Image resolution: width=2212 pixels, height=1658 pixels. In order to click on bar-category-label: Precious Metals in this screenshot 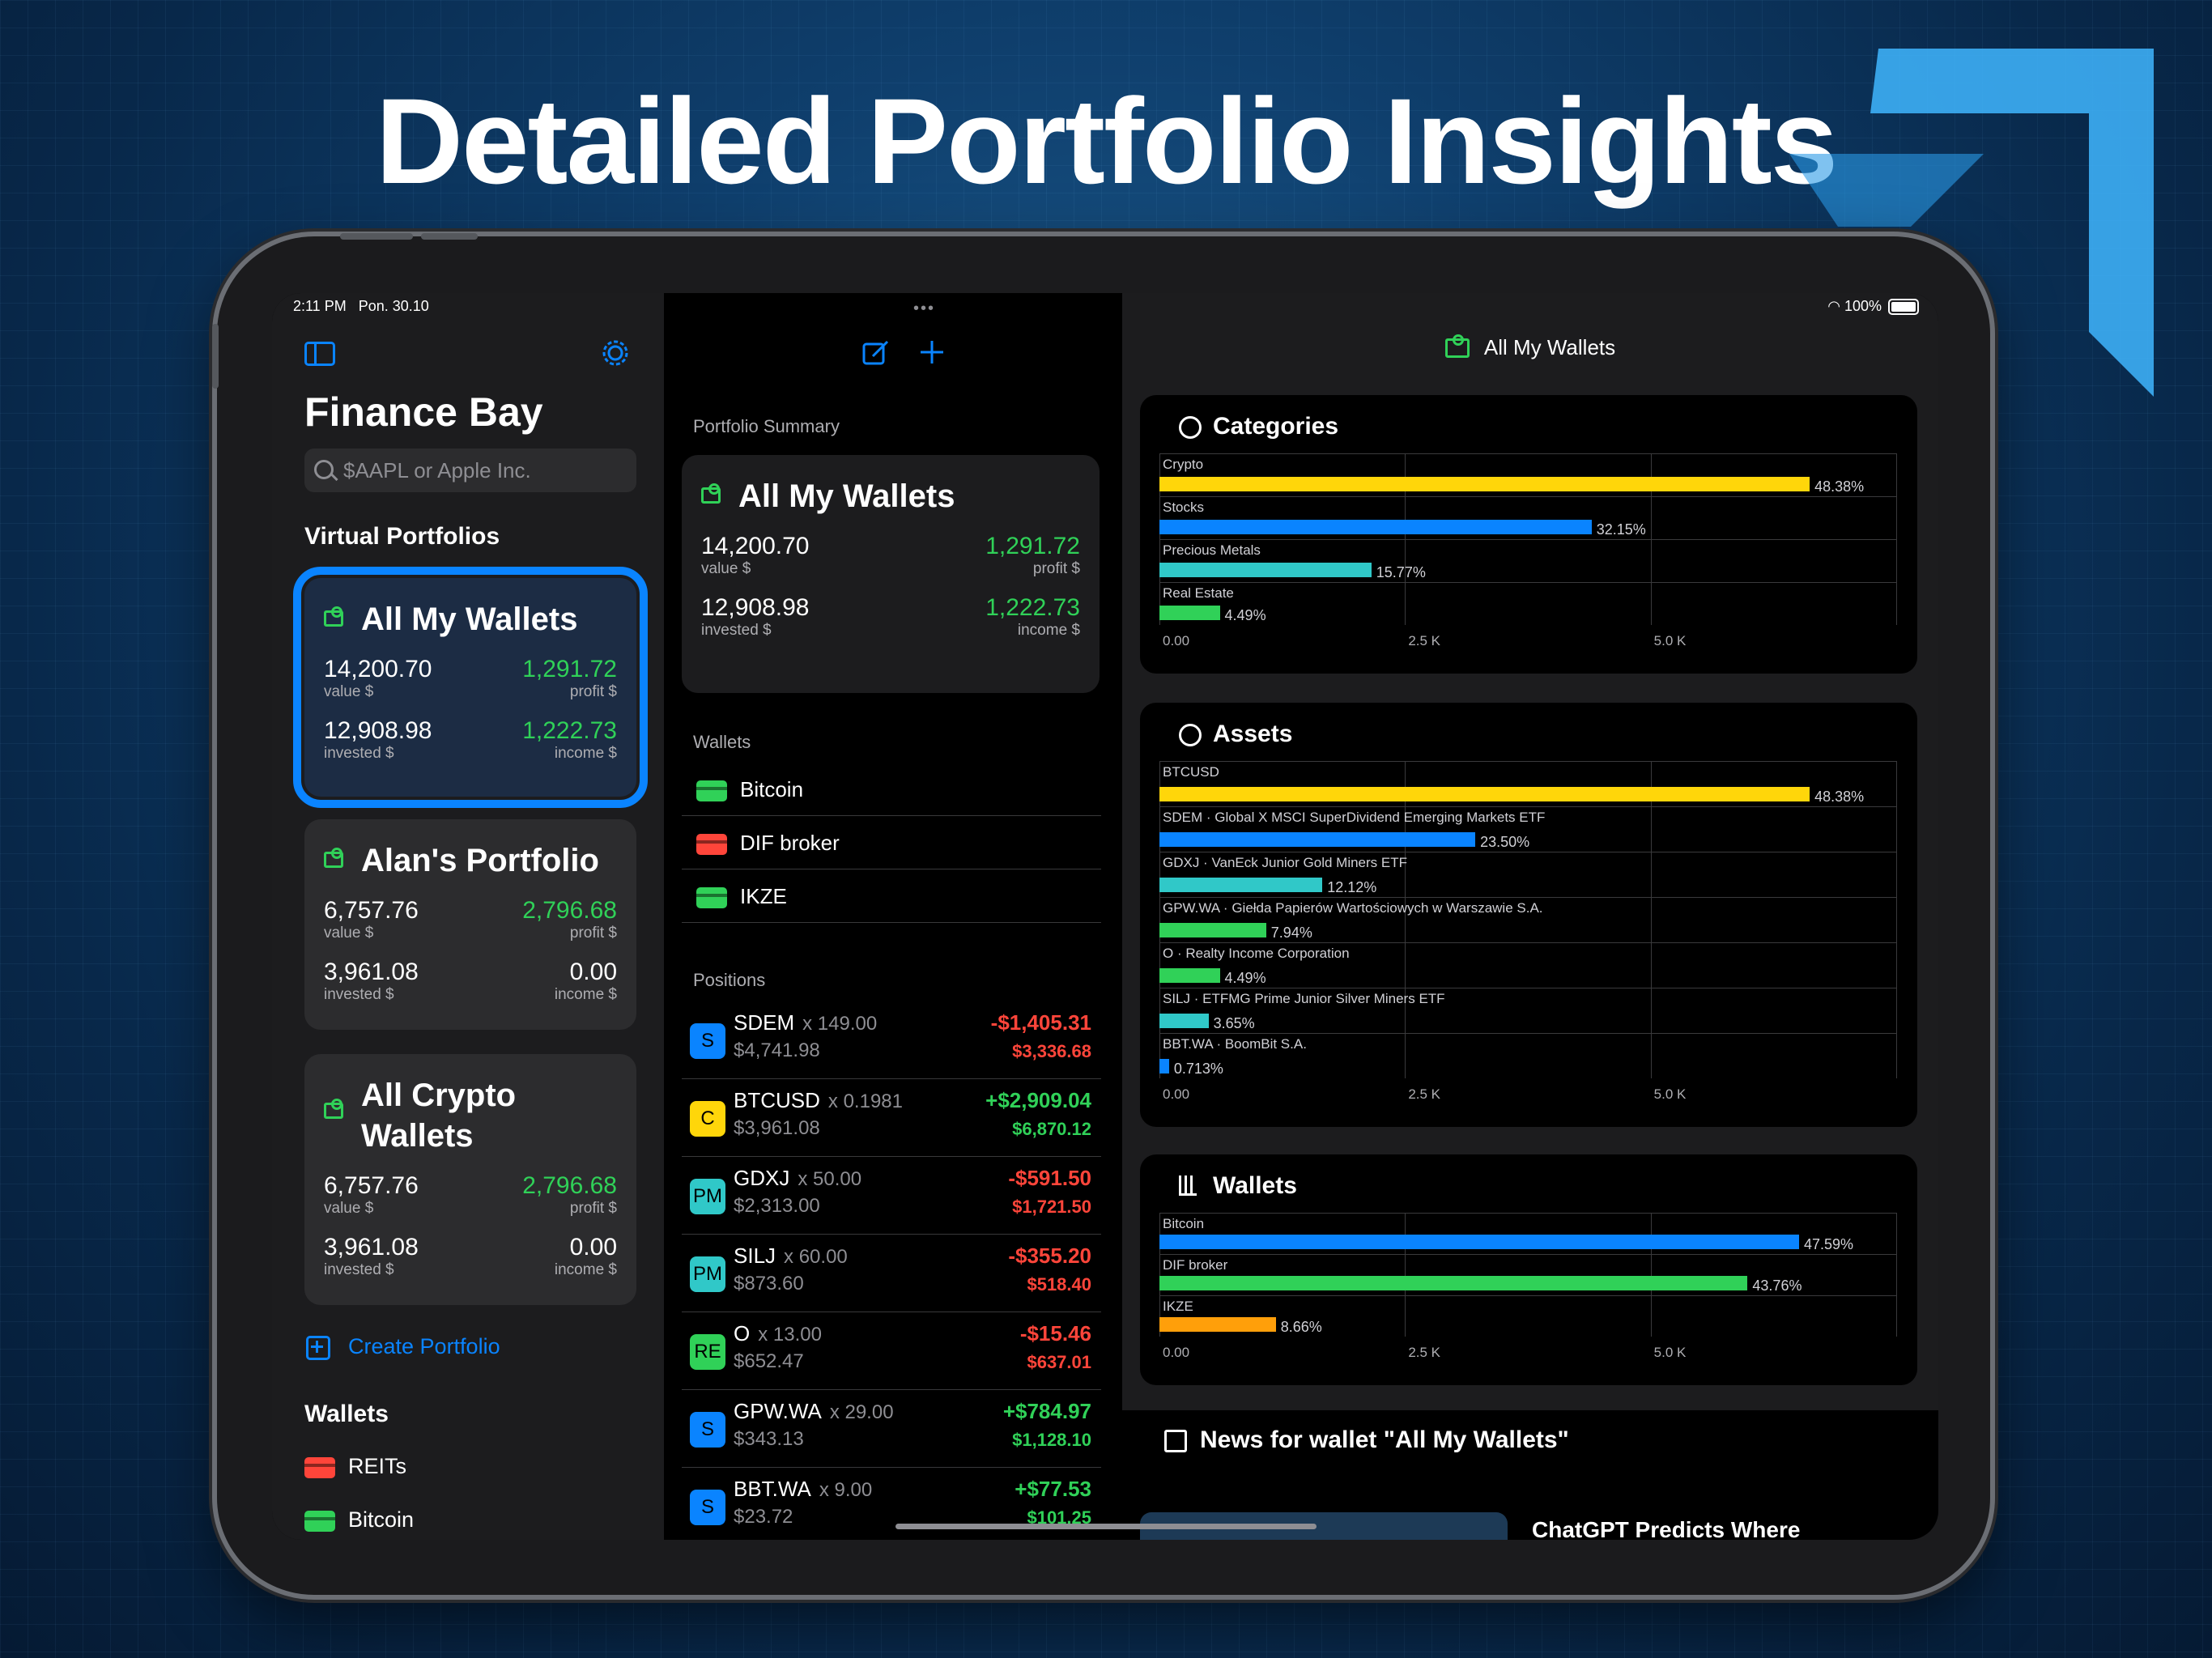, I will do `click(1212, 550)`.